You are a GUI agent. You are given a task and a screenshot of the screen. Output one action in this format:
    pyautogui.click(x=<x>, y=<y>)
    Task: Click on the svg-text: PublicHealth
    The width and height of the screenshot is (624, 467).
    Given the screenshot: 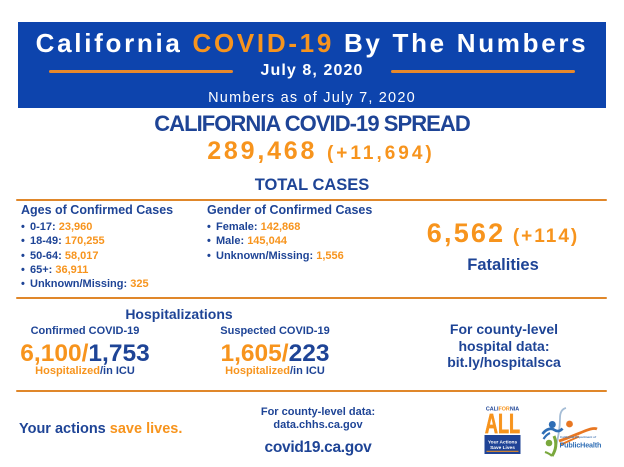 What is the action you would take?
    pyautogui.click(x=581, y=444)
    